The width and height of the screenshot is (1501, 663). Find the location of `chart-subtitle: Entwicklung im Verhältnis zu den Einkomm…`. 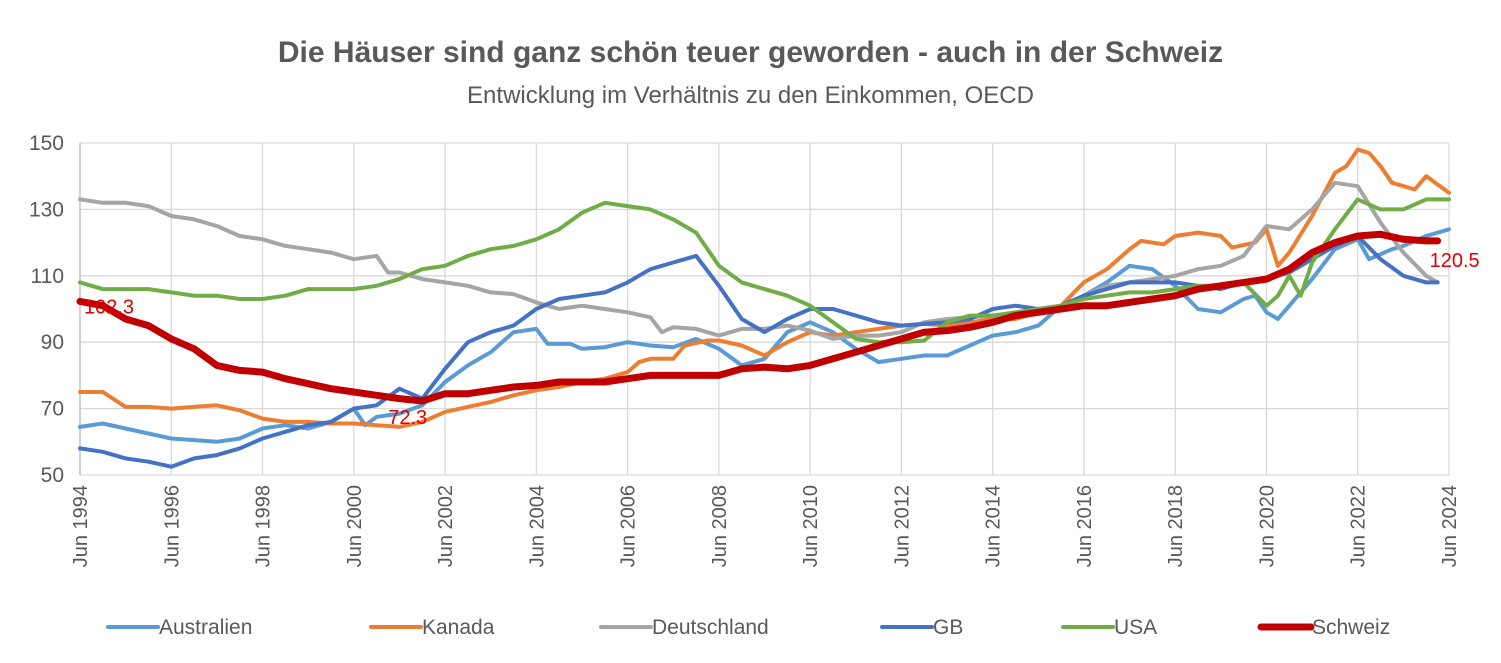

chart-subtitle: Entwicklung im Verhältnis zu den Einkomm… is located at coordinates (750, 95).